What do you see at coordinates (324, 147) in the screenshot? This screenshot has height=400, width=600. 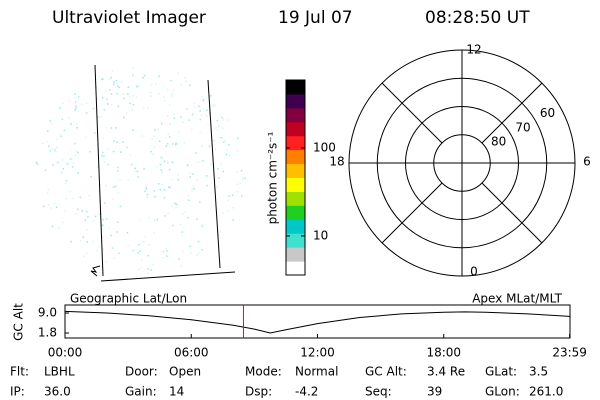 I see `colorbar-tick-label: 100` at bounding box center [324, 147].